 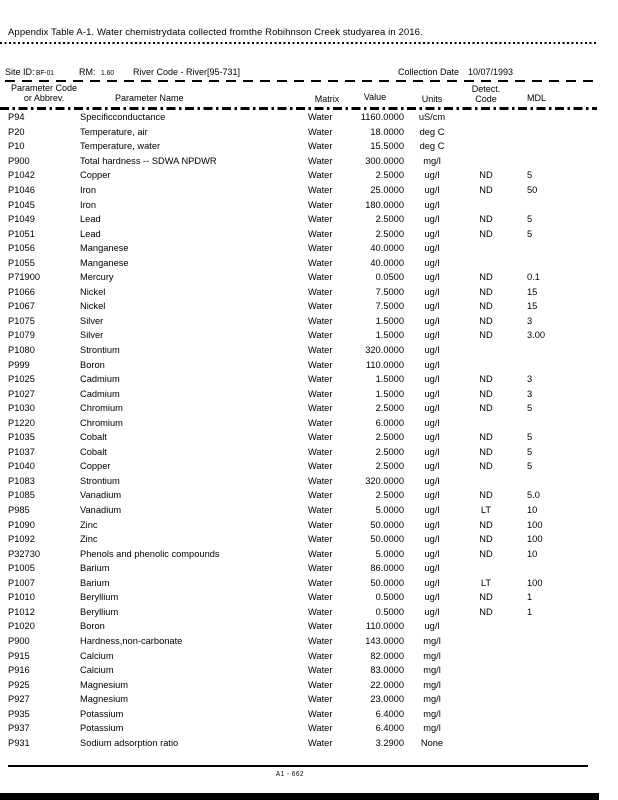 I want to click on dashed-rule, so click(x=300, y=81).